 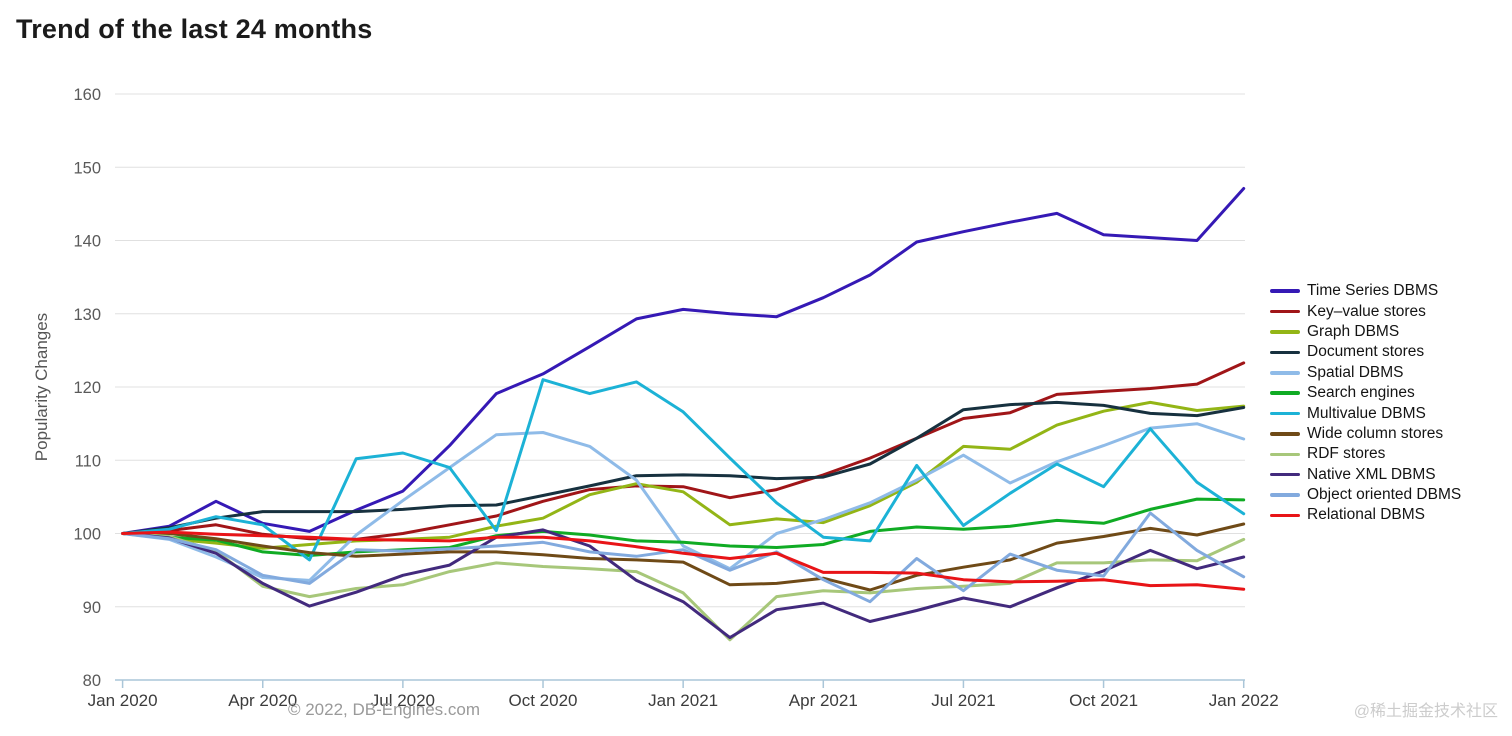 I want to click on series-line-wide-column-stores, so click(x=683, y=557).